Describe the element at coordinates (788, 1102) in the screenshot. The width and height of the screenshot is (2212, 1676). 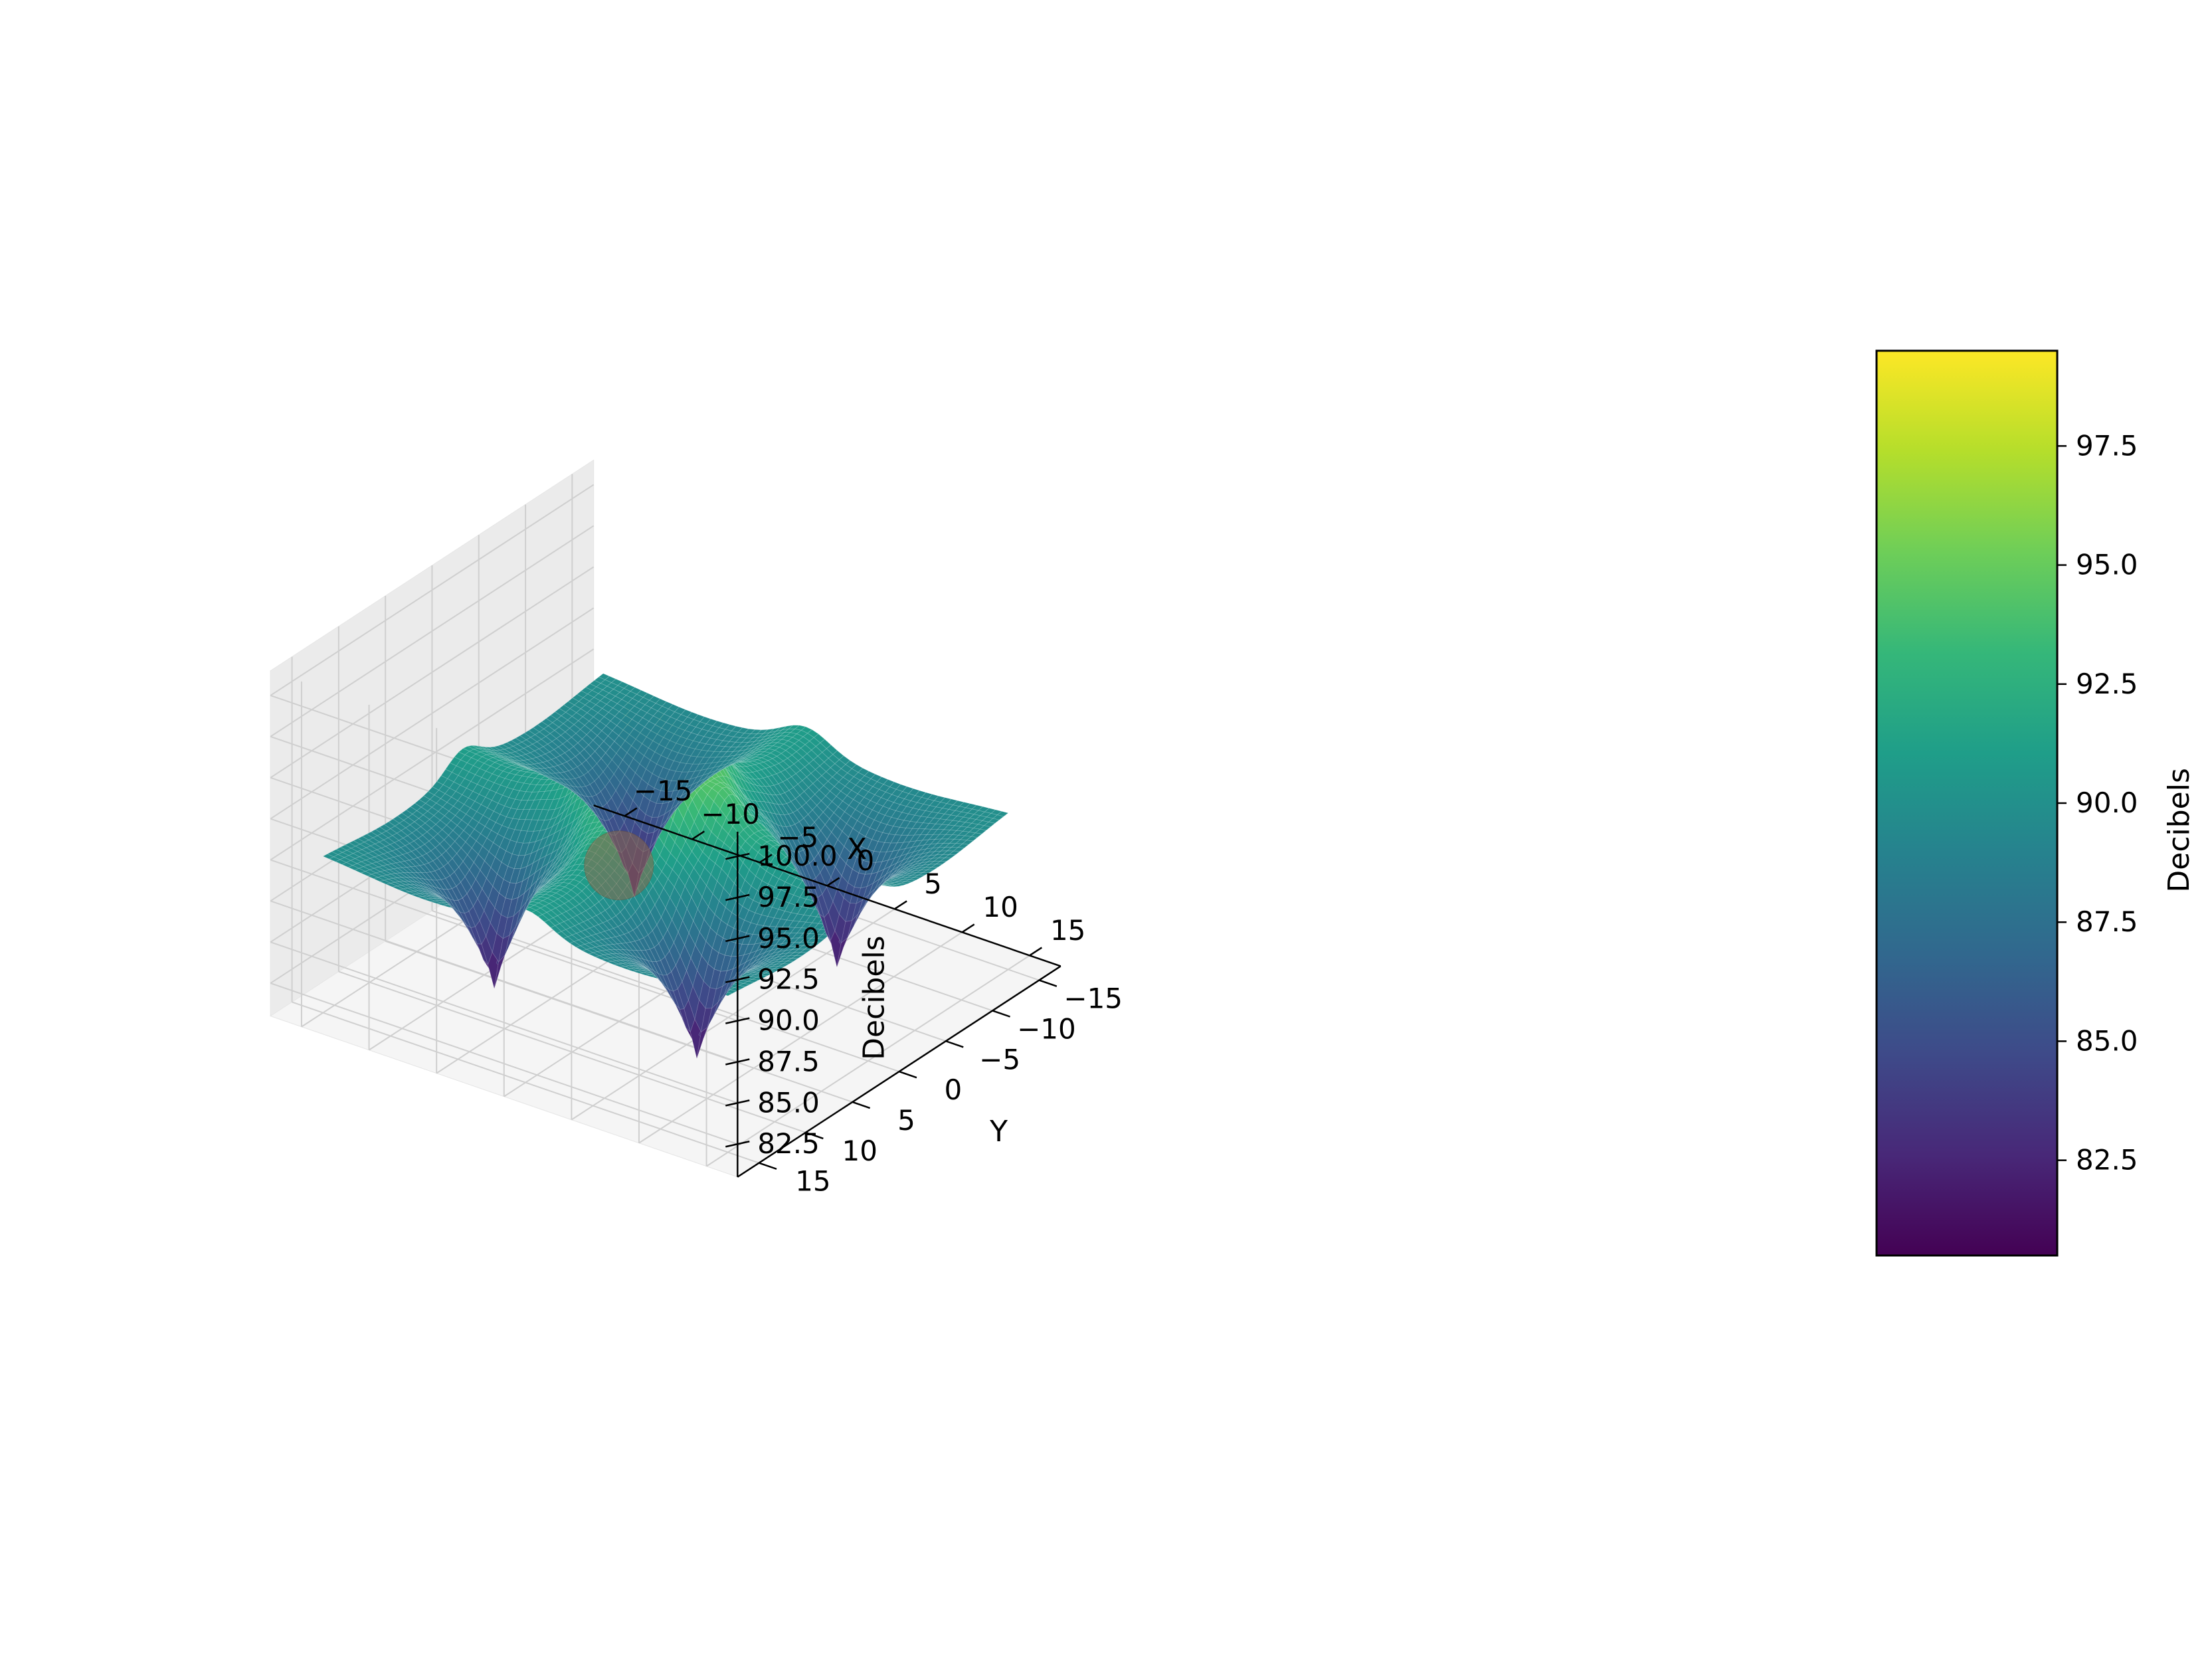
I see `z-tick-label: 85.0` at that location.